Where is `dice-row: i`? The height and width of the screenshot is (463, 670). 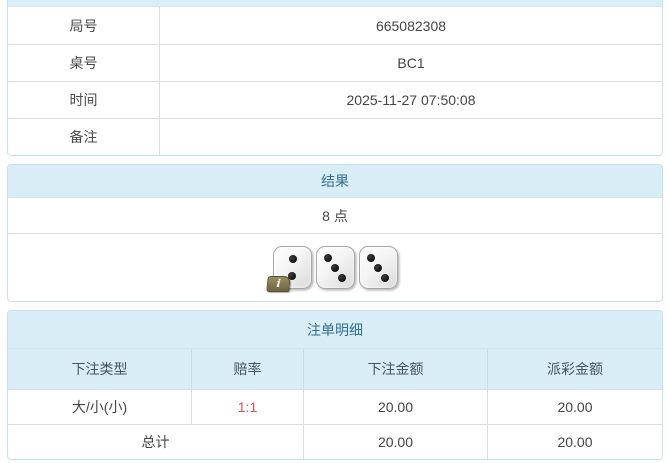
dice-row: i is located at coordinates (335, 267).